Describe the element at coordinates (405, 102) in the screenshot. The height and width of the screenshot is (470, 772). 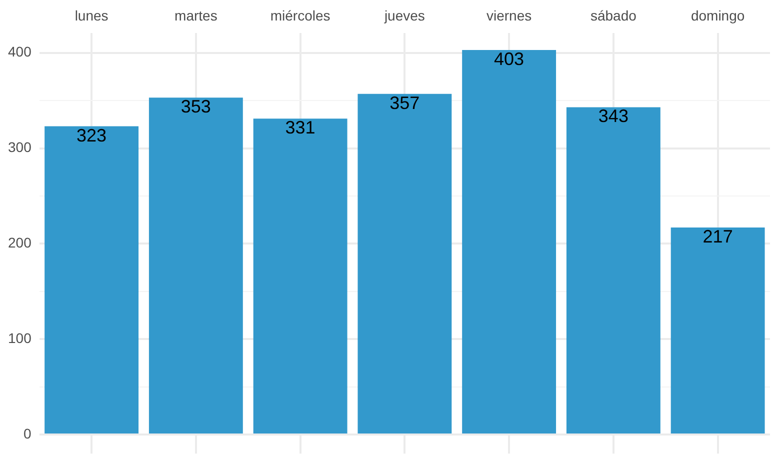
I see `data-label: 357` at that location.